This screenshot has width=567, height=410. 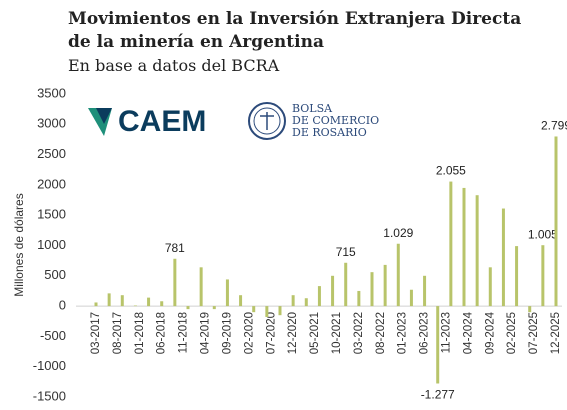 What do you see at coordinates (403, 333) in the screenshot?
I see `x-tick-label: 01-2023` at bounding box center [403, 333].